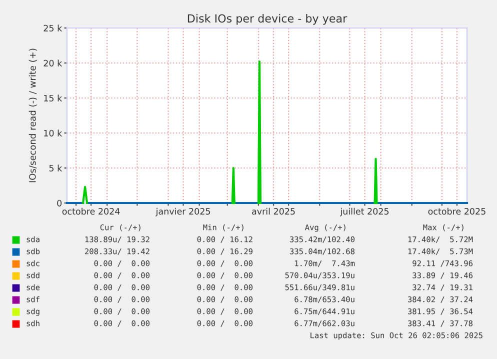 The image size is (497, 359). Describe the element at coordinates (53, 28) in the screenshot. I see `y-tick-label: 25 k` at that location.